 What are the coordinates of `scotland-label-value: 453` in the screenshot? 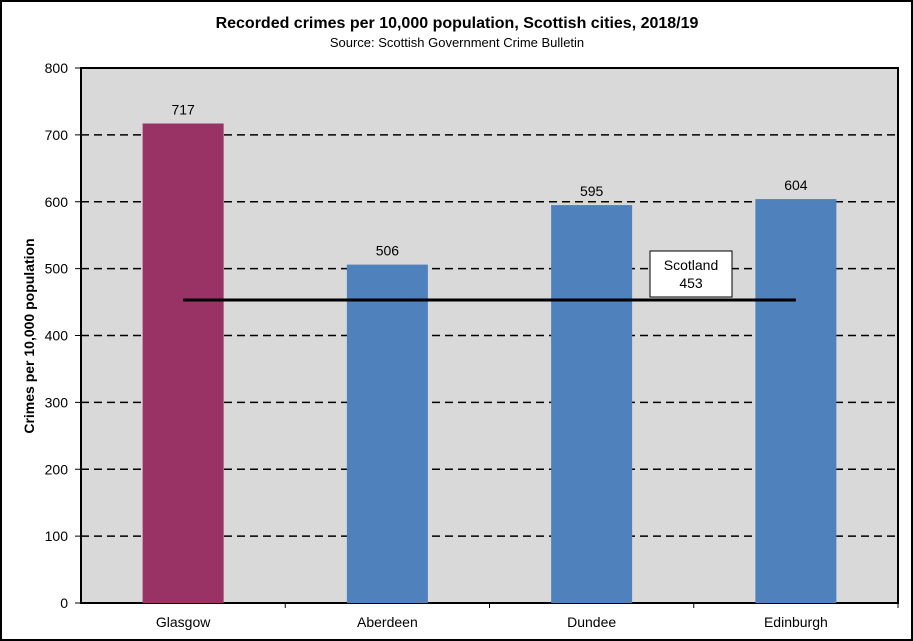 It's located at (691, 283).